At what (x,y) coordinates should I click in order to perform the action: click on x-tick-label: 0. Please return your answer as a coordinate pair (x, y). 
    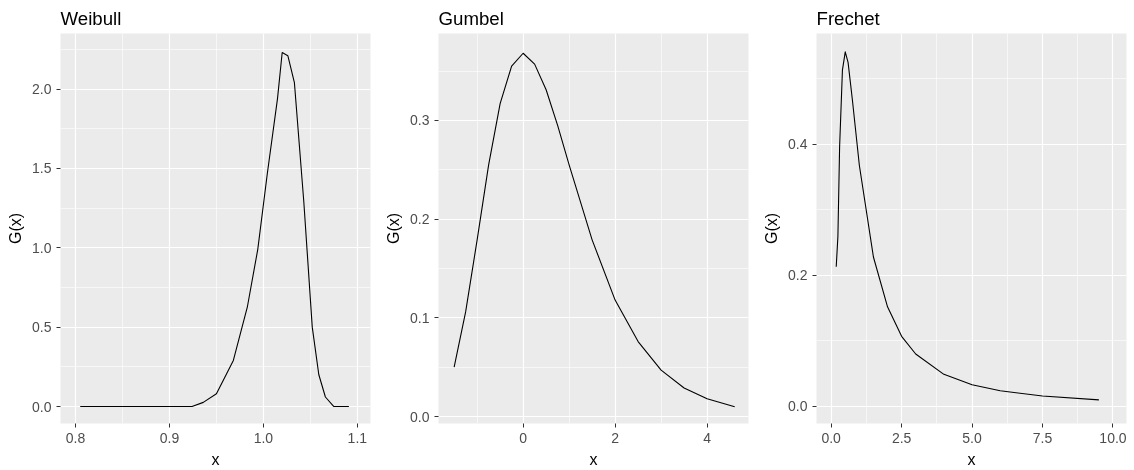
    Looking at the image, I should click on (523, 437).